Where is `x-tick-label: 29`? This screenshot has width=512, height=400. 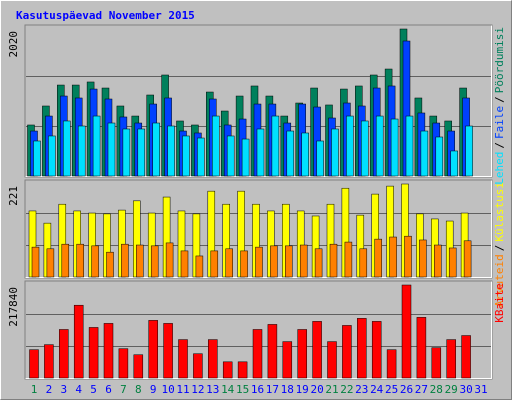
x-tick-label: 29 is located at coordinates (451, 389).